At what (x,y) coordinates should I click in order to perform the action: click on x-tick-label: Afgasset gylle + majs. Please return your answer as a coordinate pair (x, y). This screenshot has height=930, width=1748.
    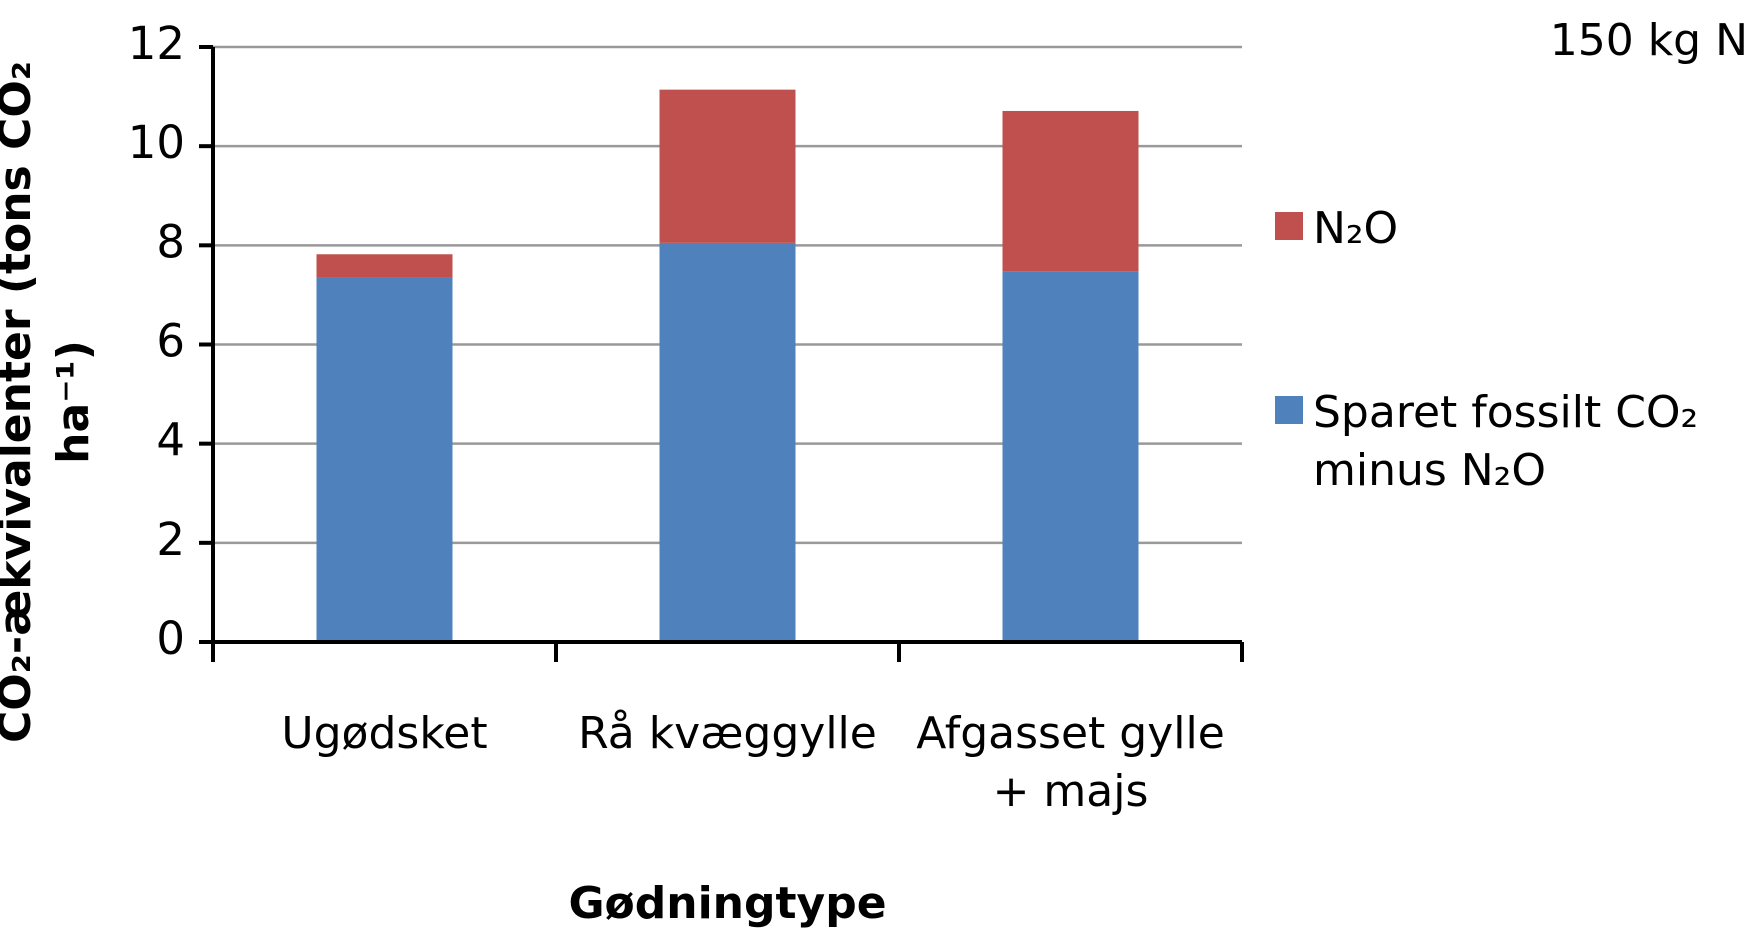
    Looking at the image, I should click on (1070, 762).